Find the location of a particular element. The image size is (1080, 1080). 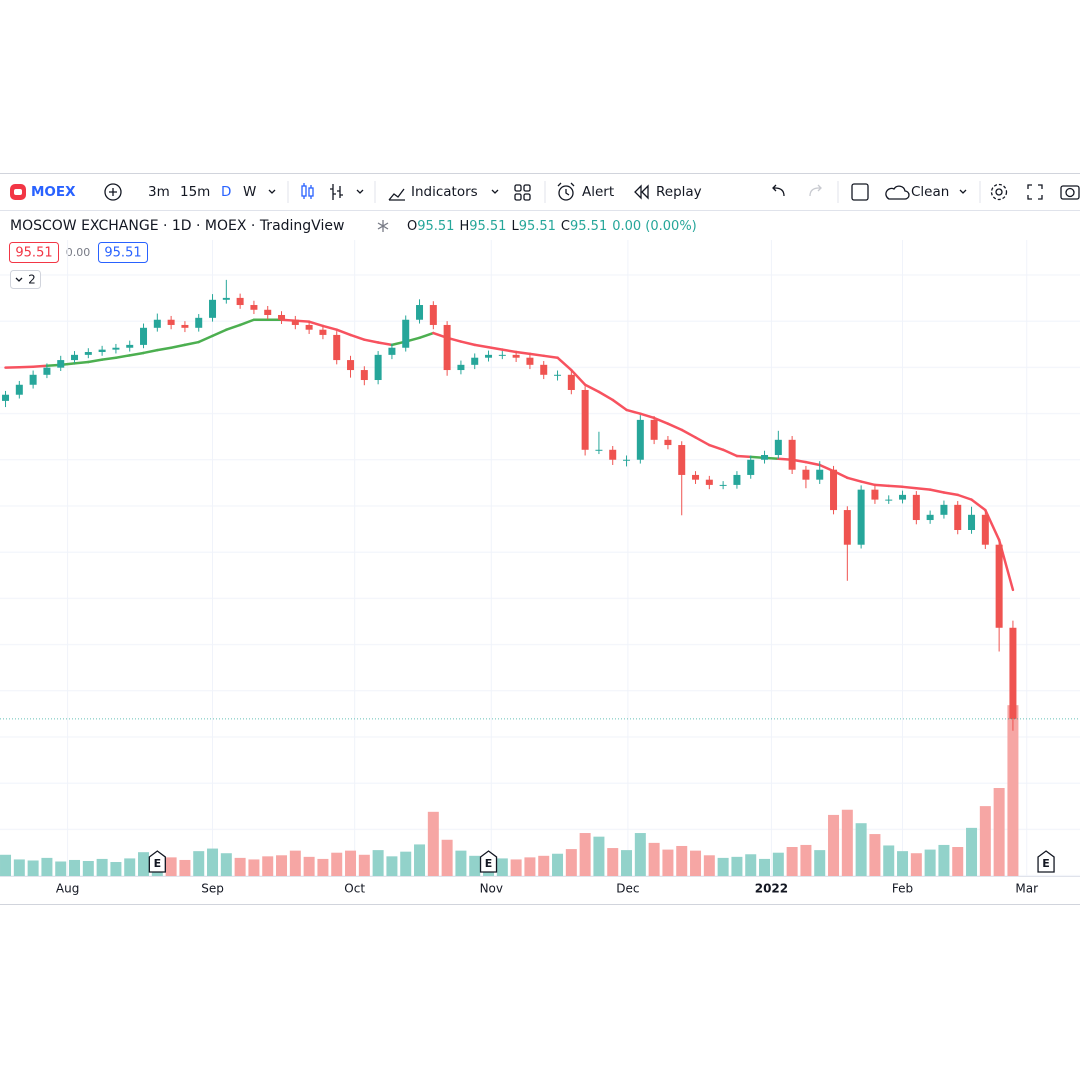

undo is located at coordinates (778, 190).